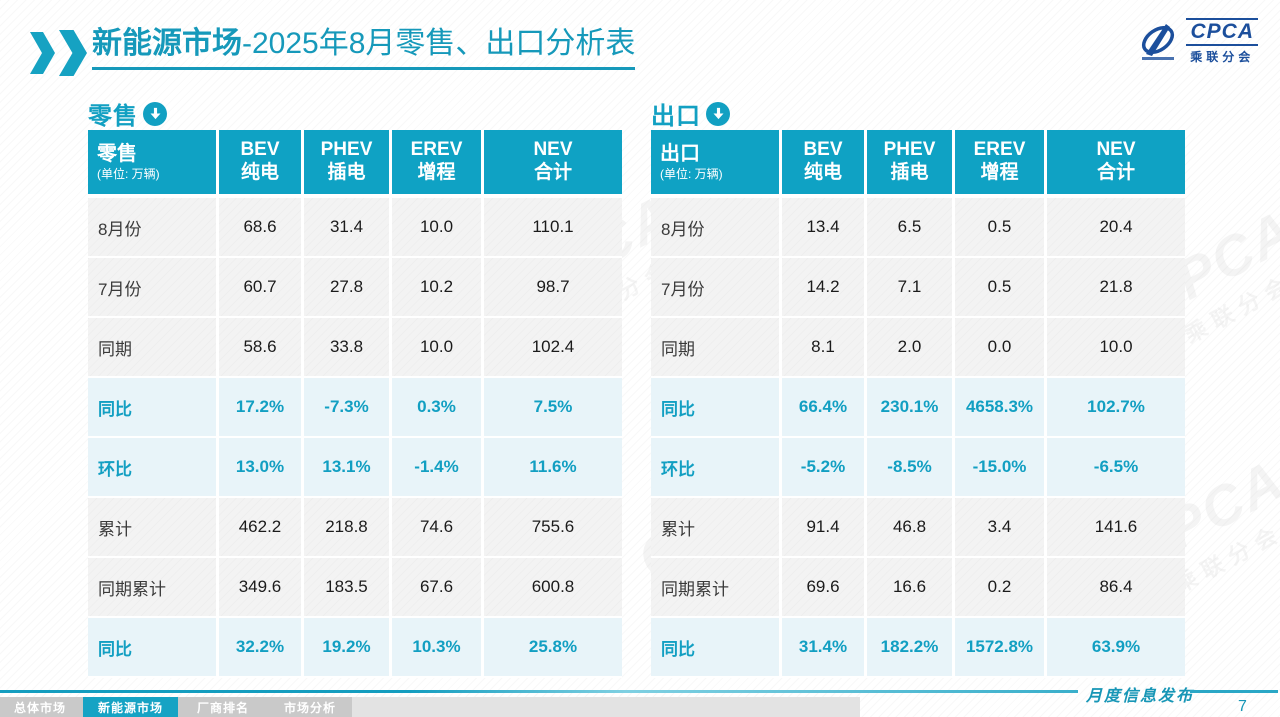  Describe the element at coordinates (348, 288) in the screenshot. I see `data-cell: 27.8` at that location.